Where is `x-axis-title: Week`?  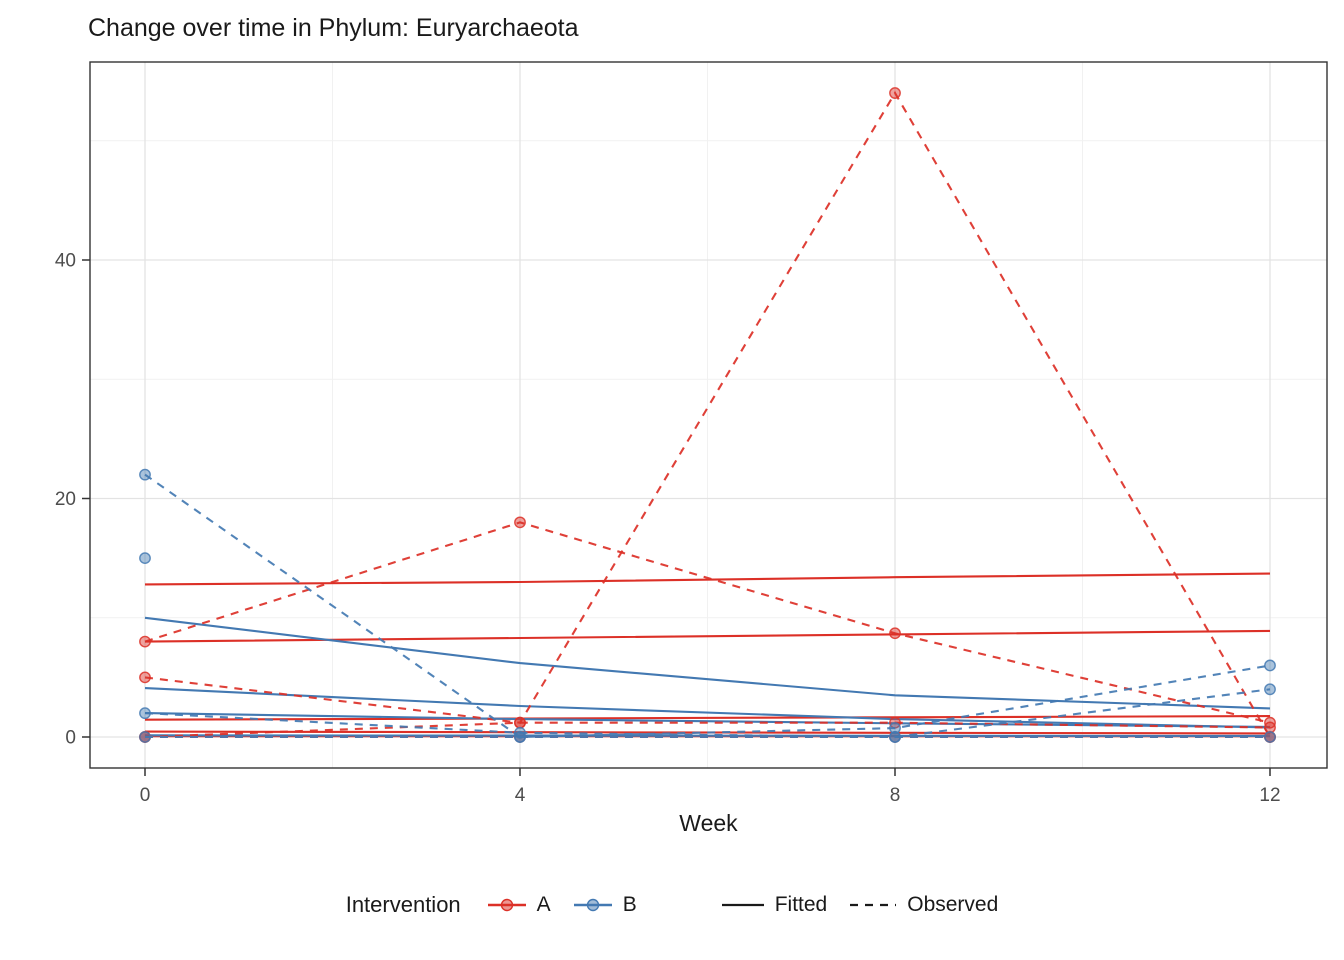 x-axis-title: Week is located at coordinates (708, 823).